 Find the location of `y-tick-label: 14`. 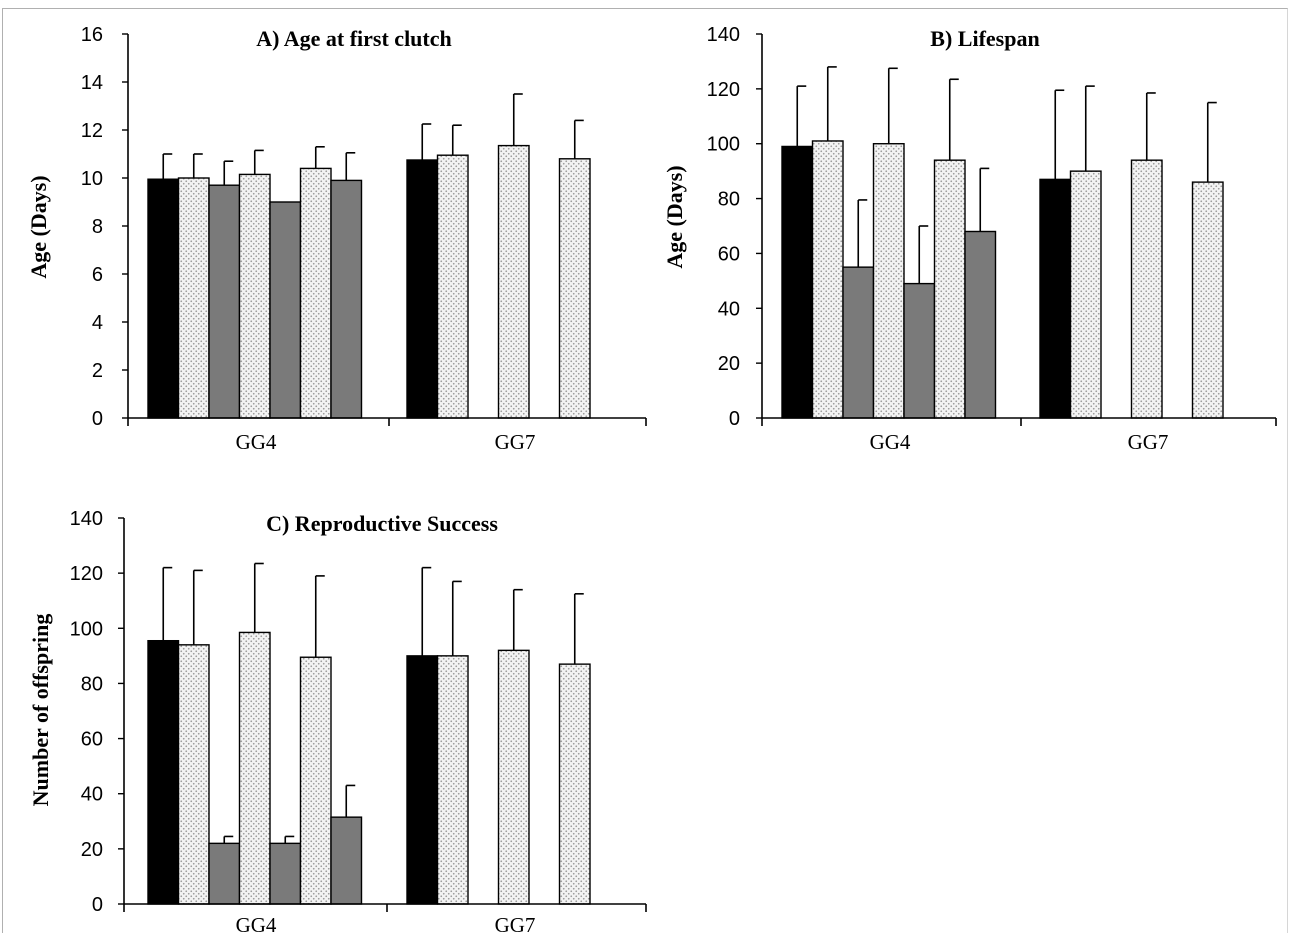

y-tick-label: 14 is located at coordinates (92, 83).